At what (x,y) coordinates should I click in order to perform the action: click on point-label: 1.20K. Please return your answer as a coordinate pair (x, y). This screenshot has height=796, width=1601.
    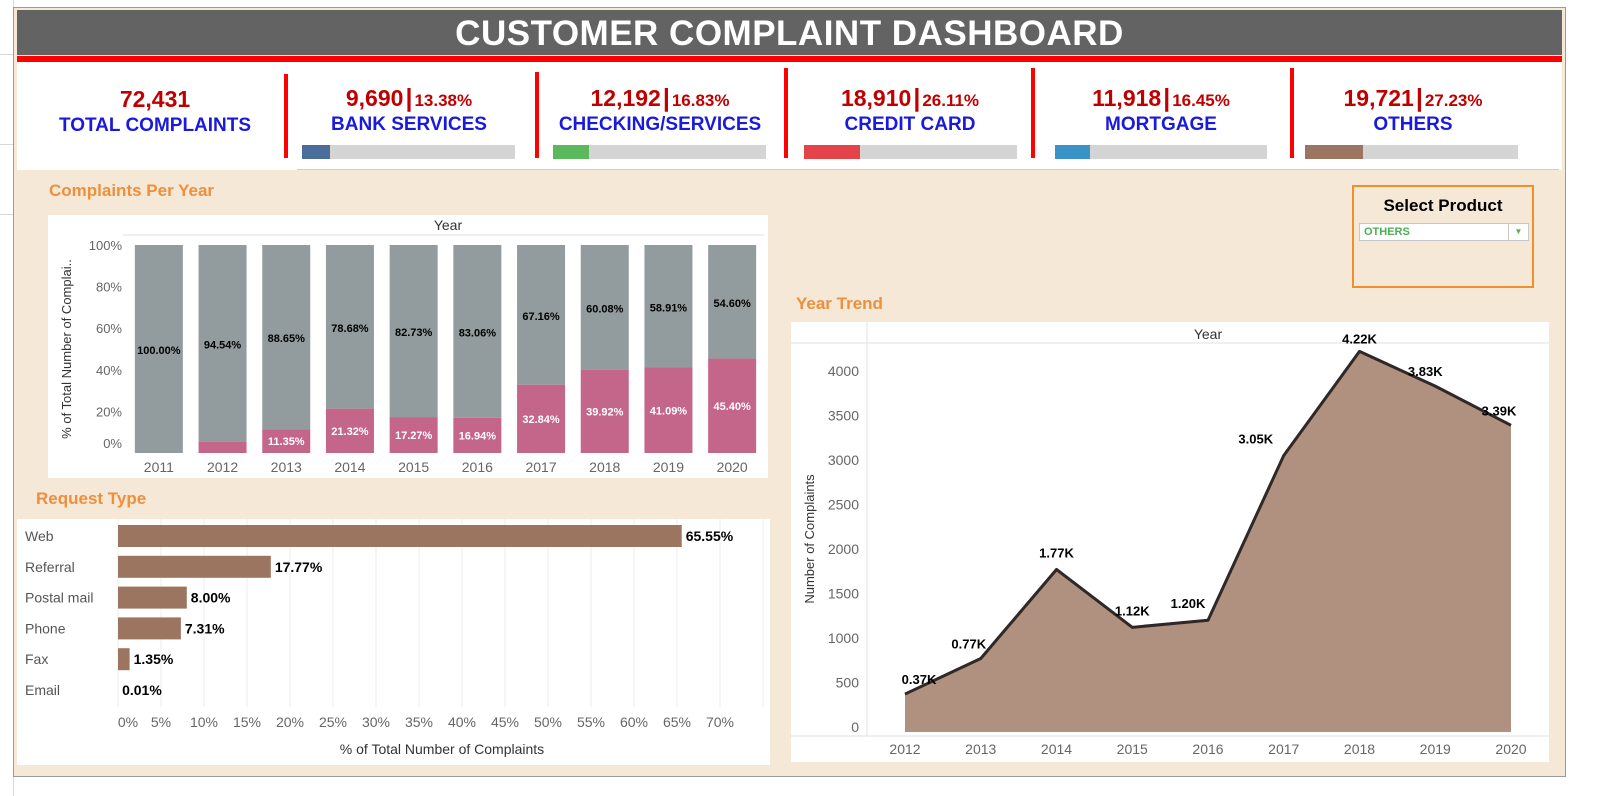
    Looking at the image, I should click on (1188, 603).